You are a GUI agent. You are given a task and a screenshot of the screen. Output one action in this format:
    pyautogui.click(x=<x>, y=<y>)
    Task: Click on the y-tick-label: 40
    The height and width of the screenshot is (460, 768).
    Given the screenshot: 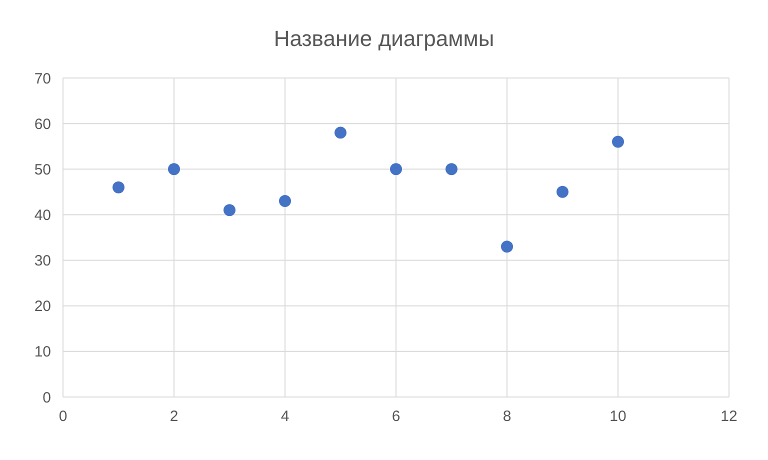 What is the action you would take?
    pyautogui.click(x=42, y=215)
    